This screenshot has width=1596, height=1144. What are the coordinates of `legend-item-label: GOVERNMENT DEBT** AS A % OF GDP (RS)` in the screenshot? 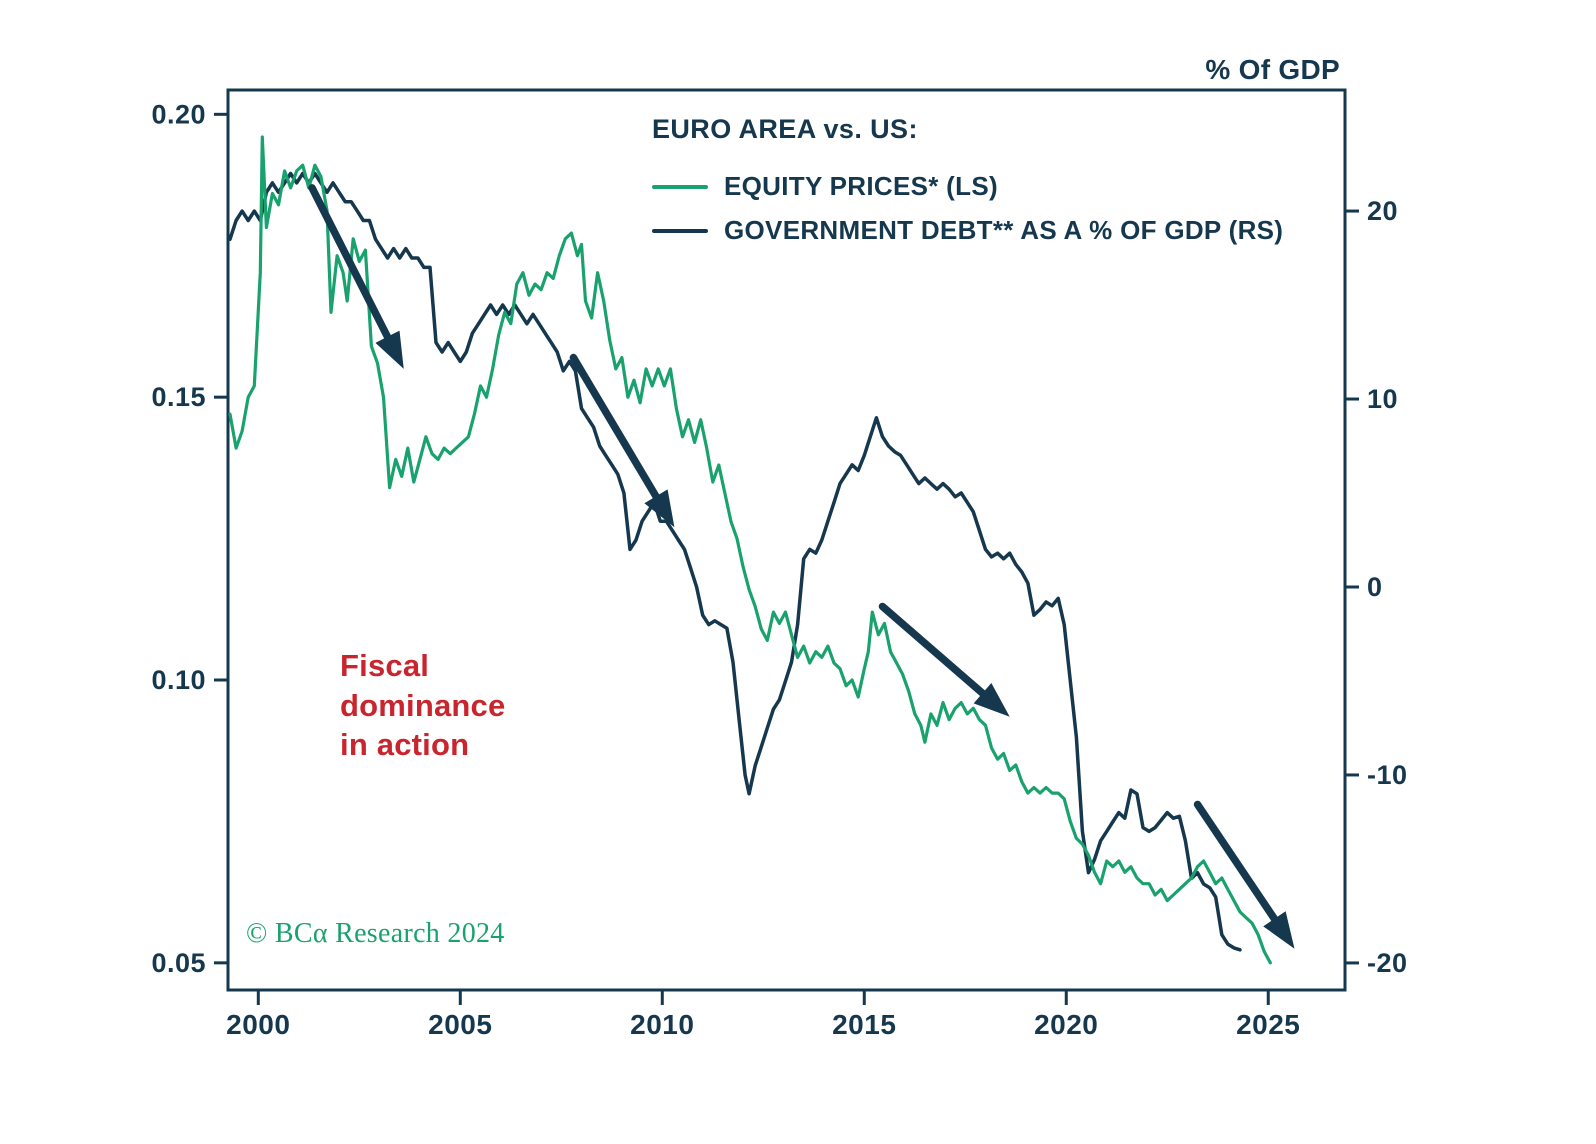 It's located at (1004, 230).